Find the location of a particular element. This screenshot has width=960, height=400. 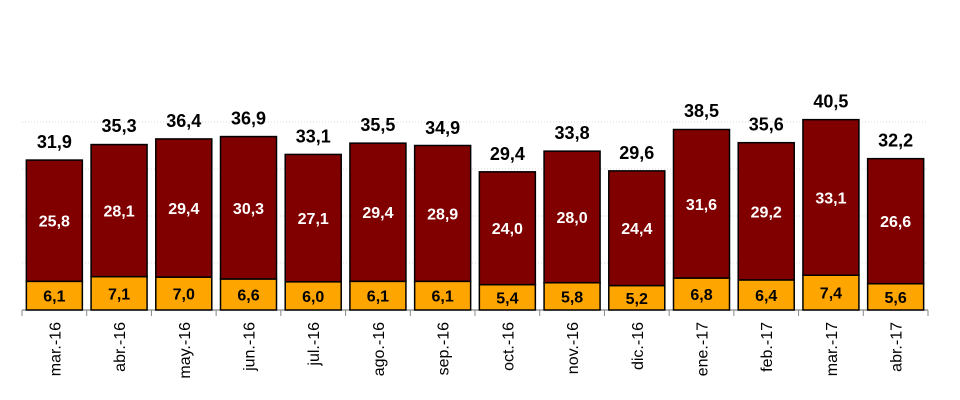

data-label-total: 36,9 is located at coordinates (248, 119).